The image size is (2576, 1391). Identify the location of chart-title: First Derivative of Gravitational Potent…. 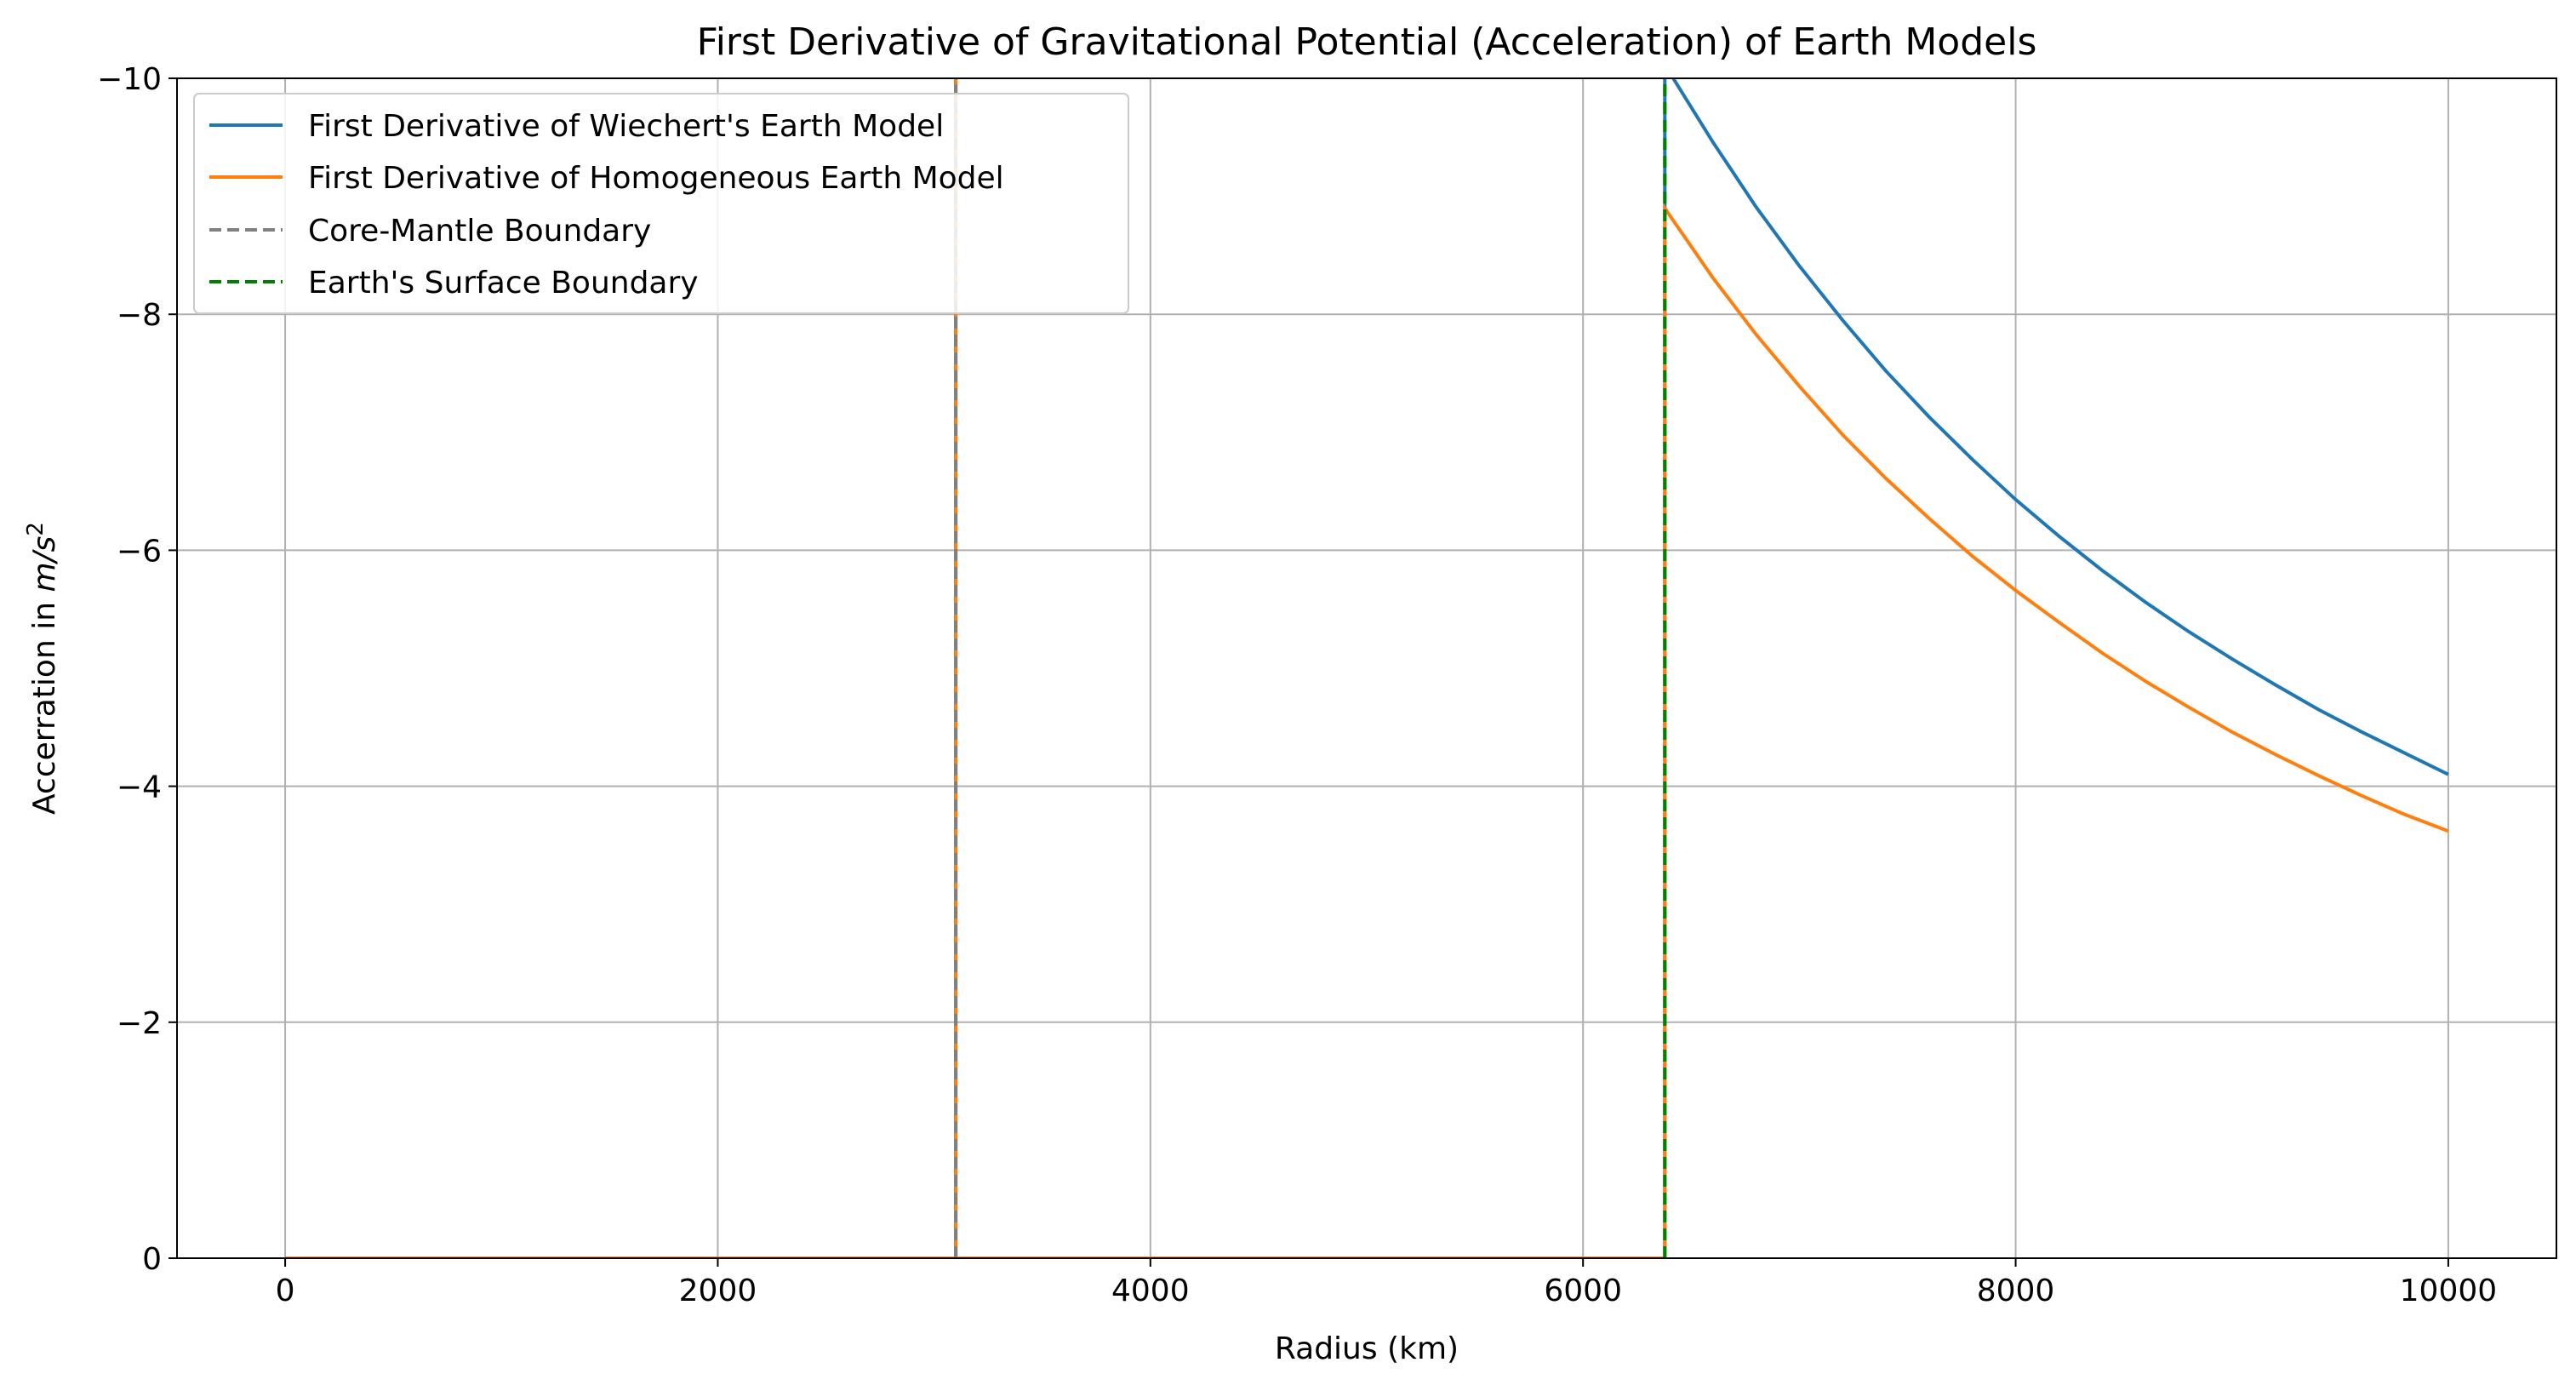
(1367, 42).